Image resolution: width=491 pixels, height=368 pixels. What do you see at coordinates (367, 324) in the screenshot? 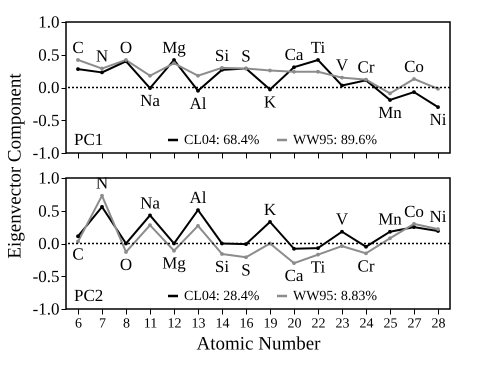
I see `x-tick-label: 24` at bounding box center [367, 324].